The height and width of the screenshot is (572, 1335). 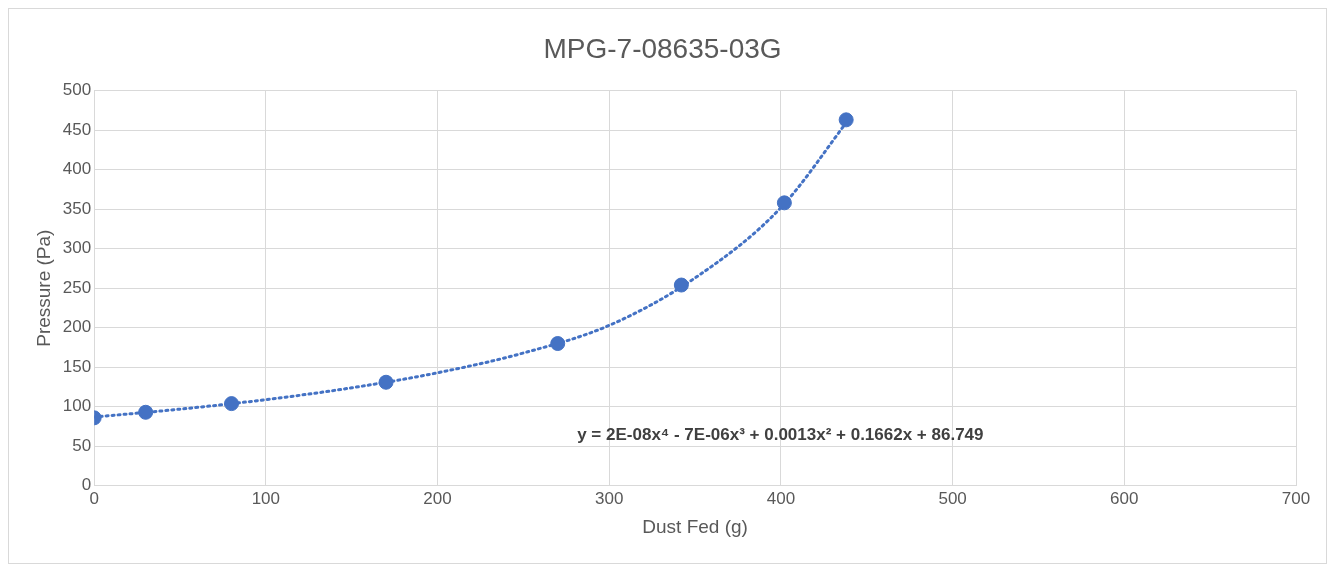 What do you see at coordinates (437, 498) in the screenshot?
I see `x-tick-label: 200` at bounding box center [437, 498].